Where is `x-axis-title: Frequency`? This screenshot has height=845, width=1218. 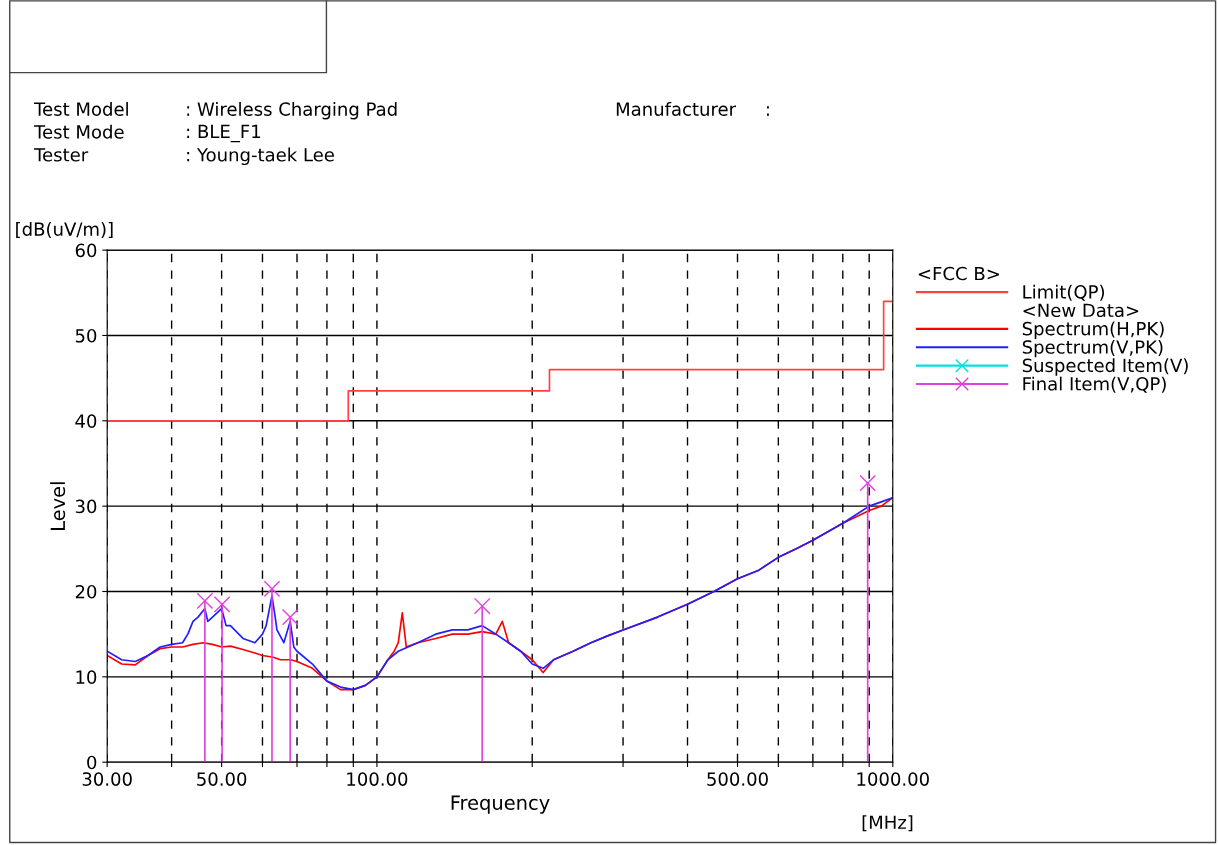
x-axis-title: Frequency is located at coordinates (500, 804).